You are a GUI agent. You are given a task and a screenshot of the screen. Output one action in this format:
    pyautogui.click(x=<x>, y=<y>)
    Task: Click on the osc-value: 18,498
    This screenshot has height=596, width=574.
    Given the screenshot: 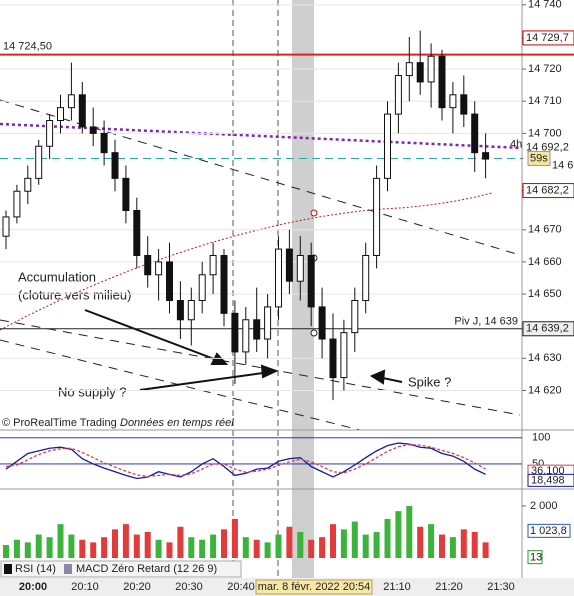 What is the action you would take?
    pyautogui.click(x=548, y=480)
    